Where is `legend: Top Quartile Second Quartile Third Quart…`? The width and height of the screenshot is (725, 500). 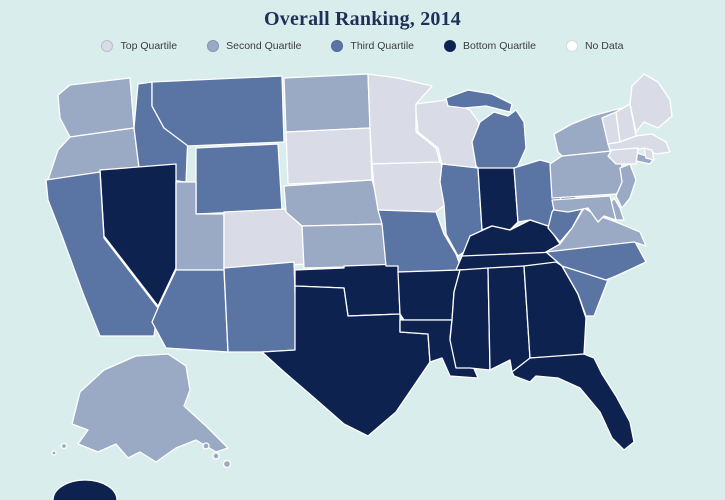 legend: Top Quartile Second Quartile Third Quart… is located at coordinates (362, 46).